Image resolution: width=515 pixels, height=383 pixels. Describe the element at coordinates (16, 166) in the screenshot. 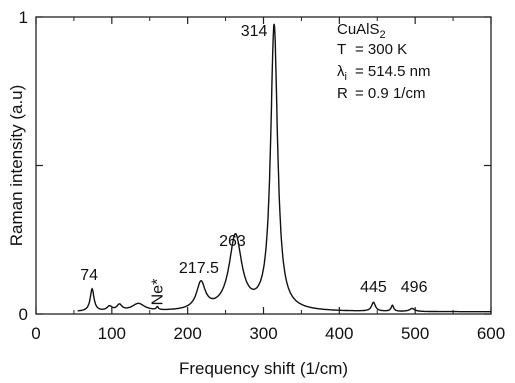

I see `y-axis-label: Raman intensity (a.u)` at that location.